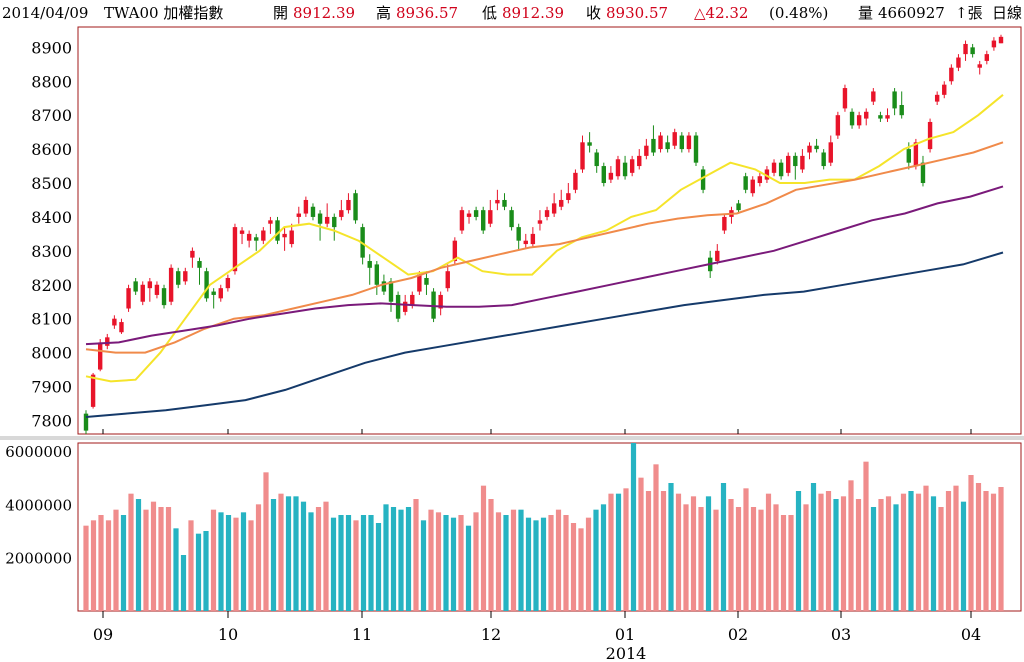 This screenshot has height=662, width=1024. Describe the element at coordinates (38, 559) in the screenshot. I see `volume-tick-label: 2000000` at that location.